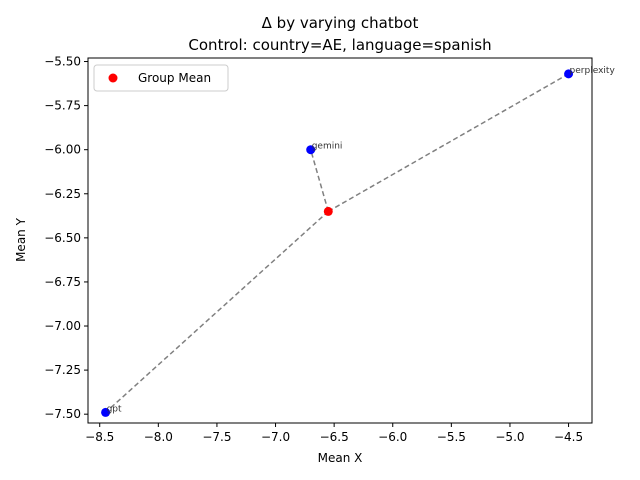 This screenshot has width=640, height=480. I want to click on x-tick-label: −7.0, so click(275, 437).